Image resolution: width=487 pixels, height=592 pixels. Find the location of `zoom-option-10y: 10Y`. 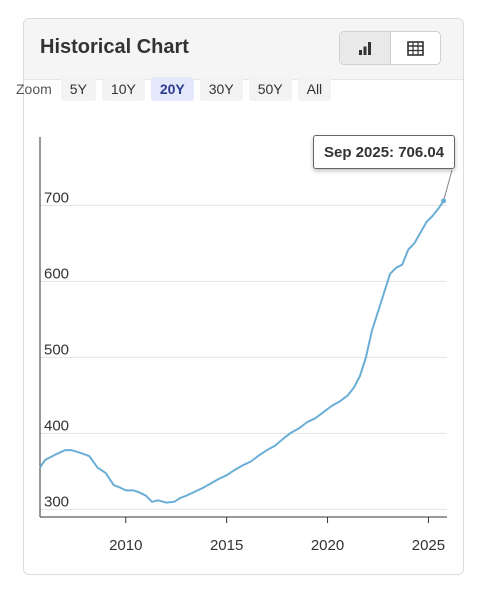

zoom-option-10y: 10Y is located at coordinates (123, 89).